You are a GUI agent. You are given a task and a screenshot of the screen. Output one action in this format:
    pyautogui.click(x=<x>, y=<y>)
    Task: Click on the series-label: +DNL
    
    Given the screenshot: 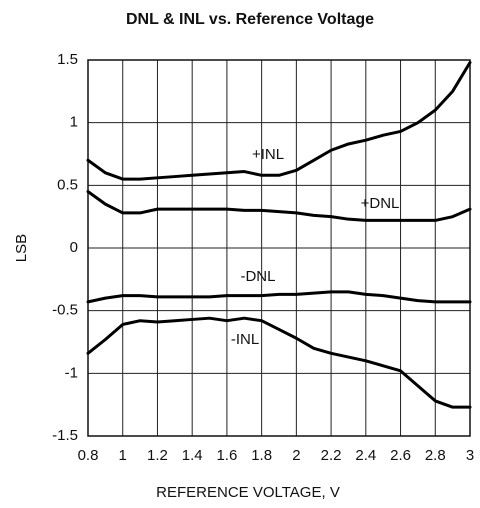 What is the action you would take?
    pyautogui.click(x=380, y=203)
    